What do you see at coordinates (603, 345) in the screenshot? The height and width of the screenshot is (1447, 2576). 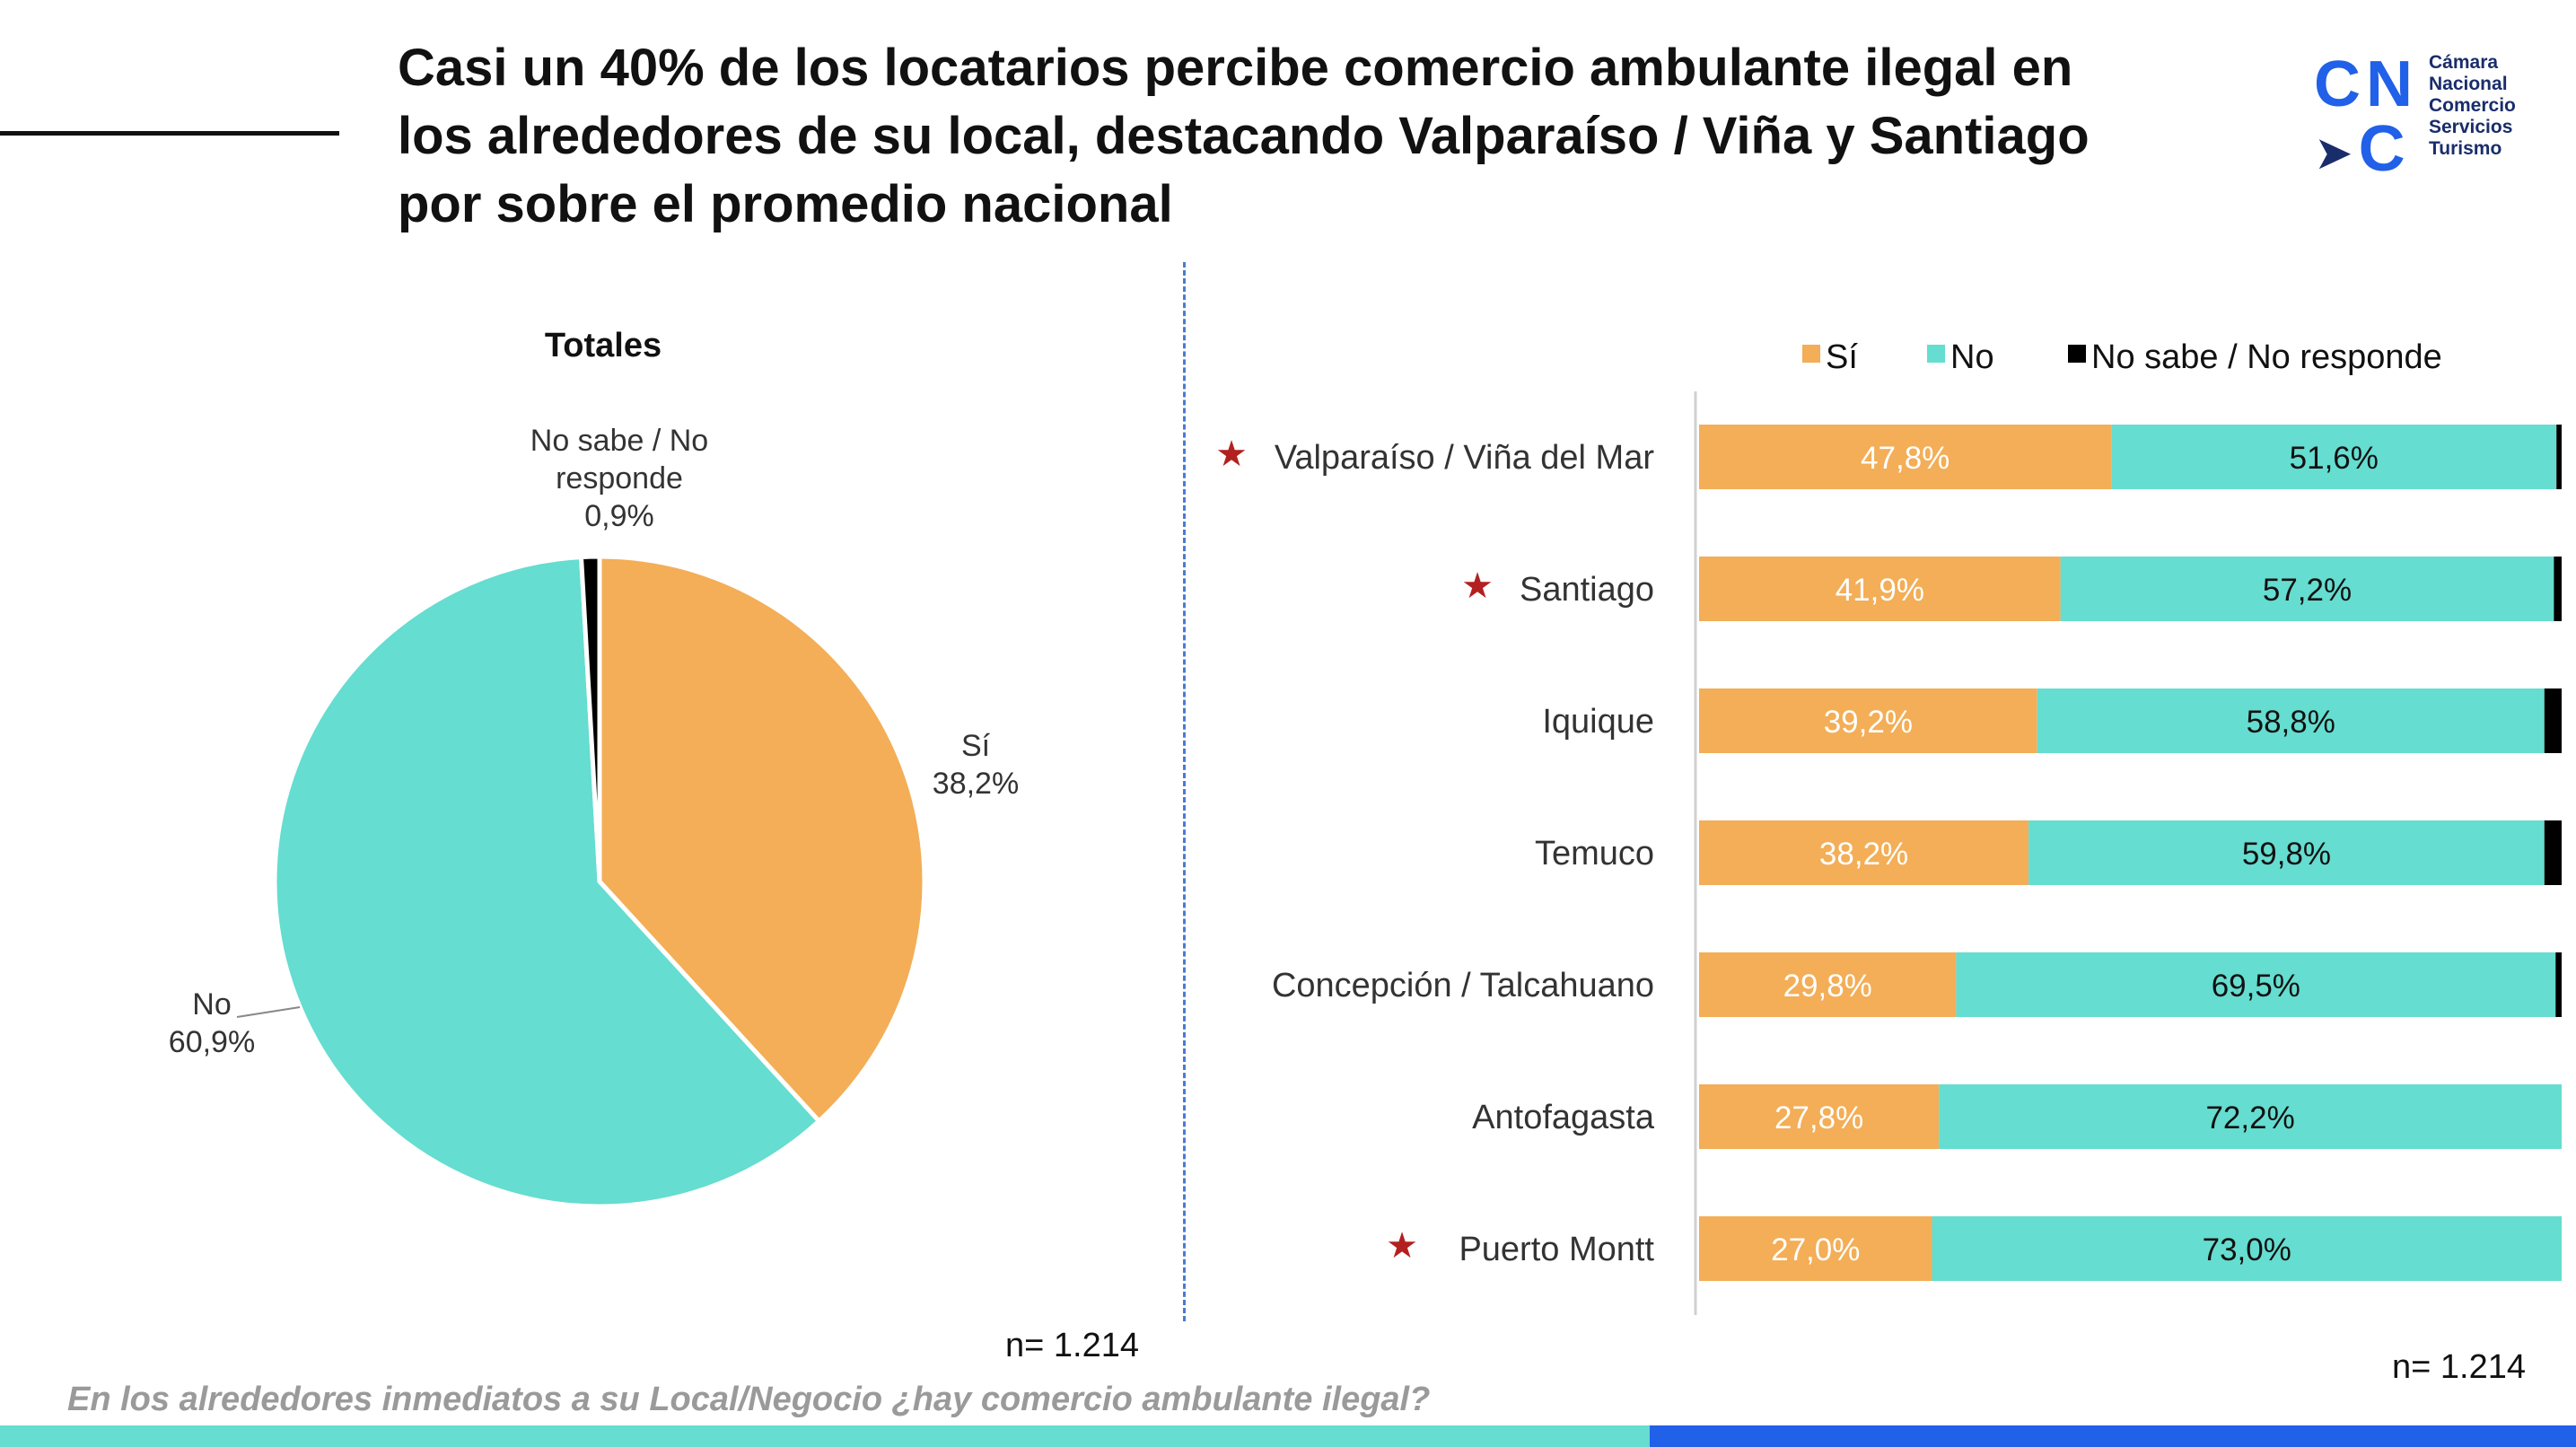 I see `pie-title: Totales` at bounding box center [603, 345].